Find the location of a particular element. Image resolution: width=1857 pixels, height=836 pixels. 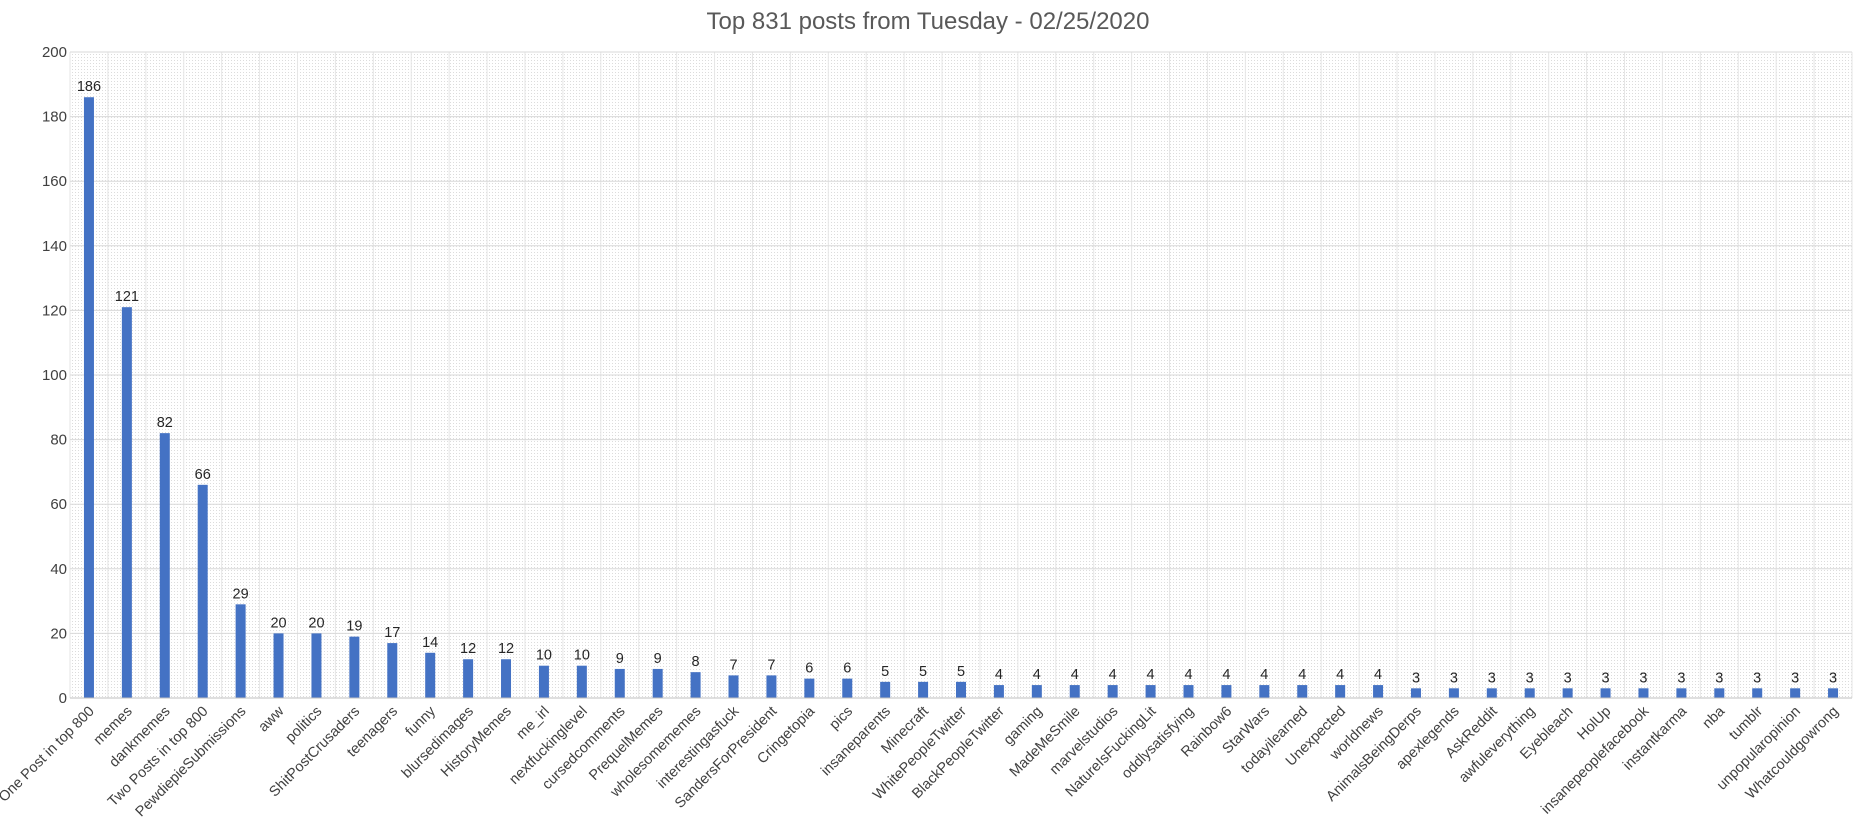

data-label: 9 is located at coordinates (658, 659).